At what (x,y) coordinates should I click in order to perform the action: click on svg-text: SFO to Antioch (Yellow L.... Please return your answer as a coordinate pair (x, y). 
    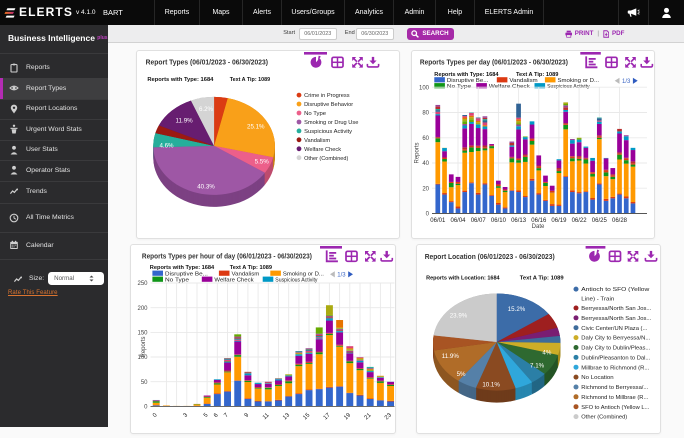
    Looking at the image, I should click on (615, 408).